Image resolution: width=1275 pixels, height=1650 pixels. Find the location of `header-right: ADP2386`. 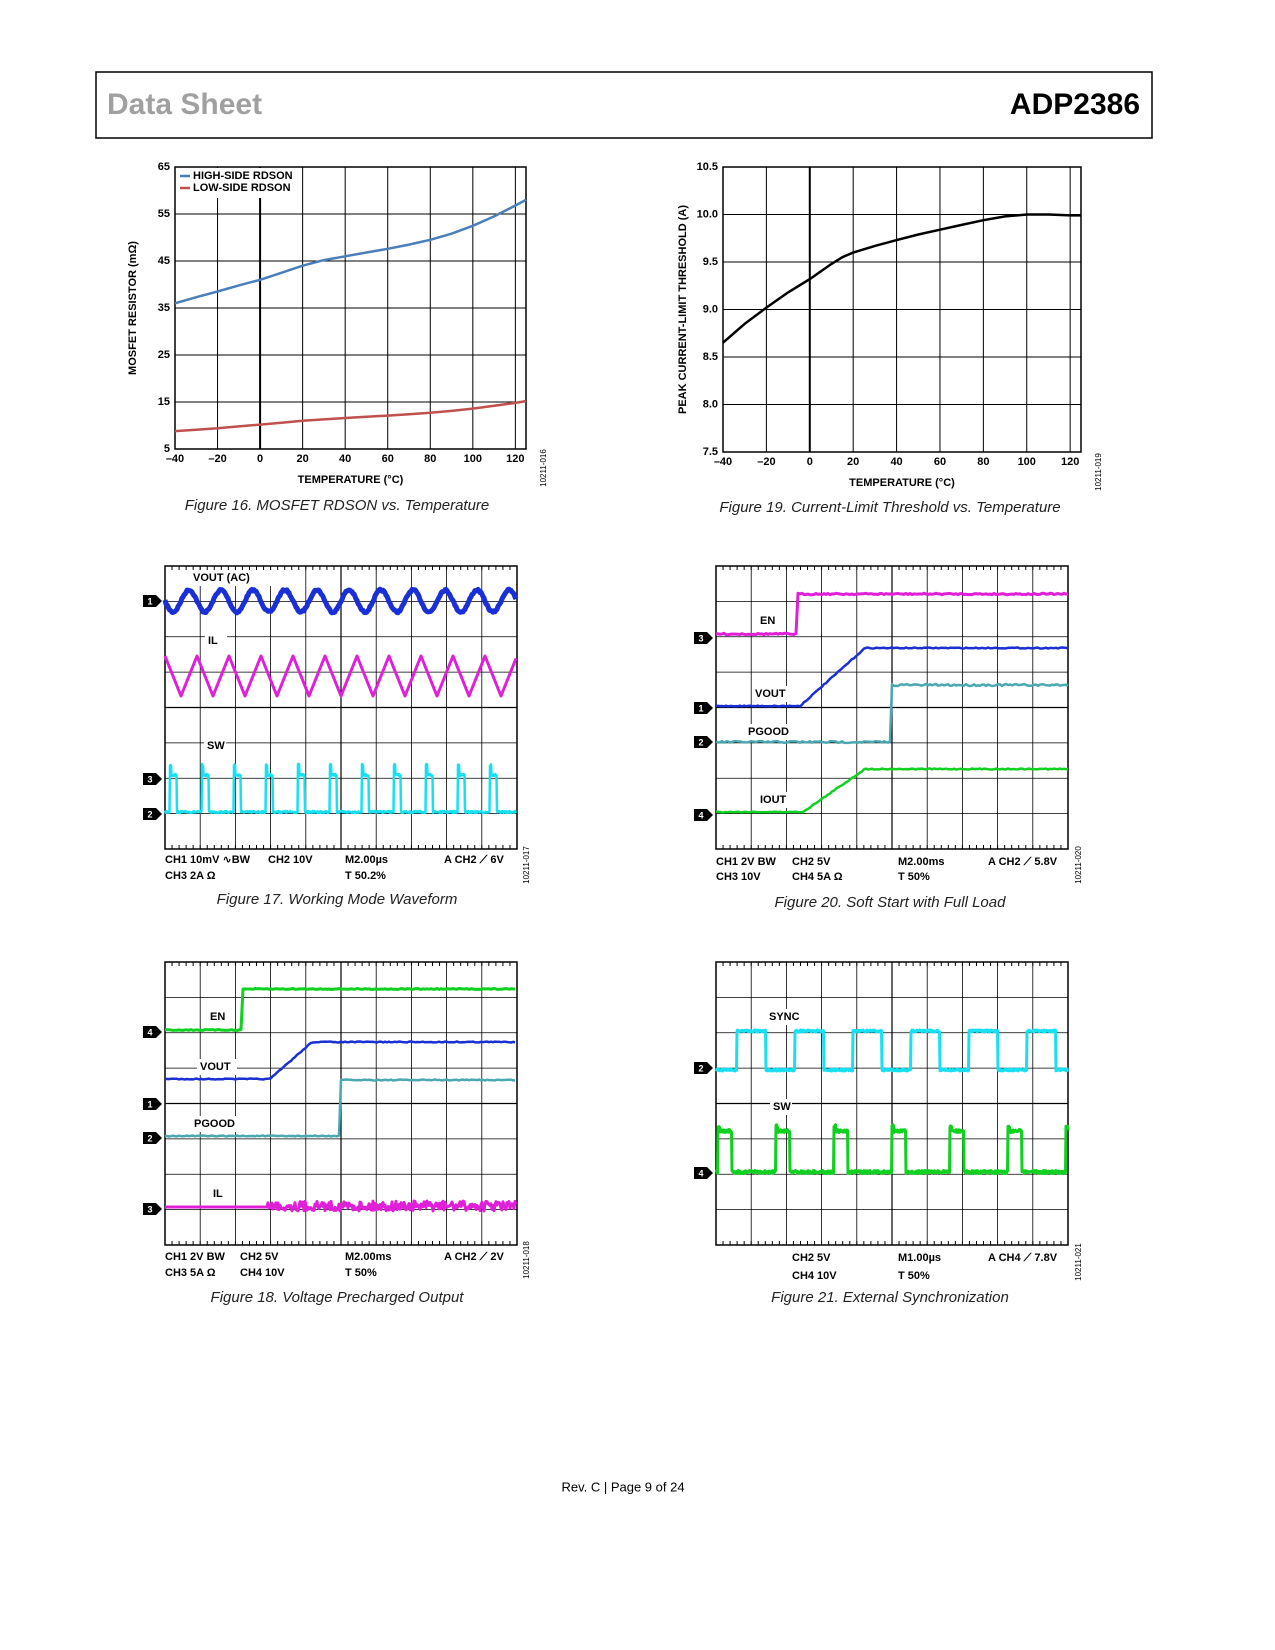

header-right: ADP2386 is located at coordinates (1075, 104).